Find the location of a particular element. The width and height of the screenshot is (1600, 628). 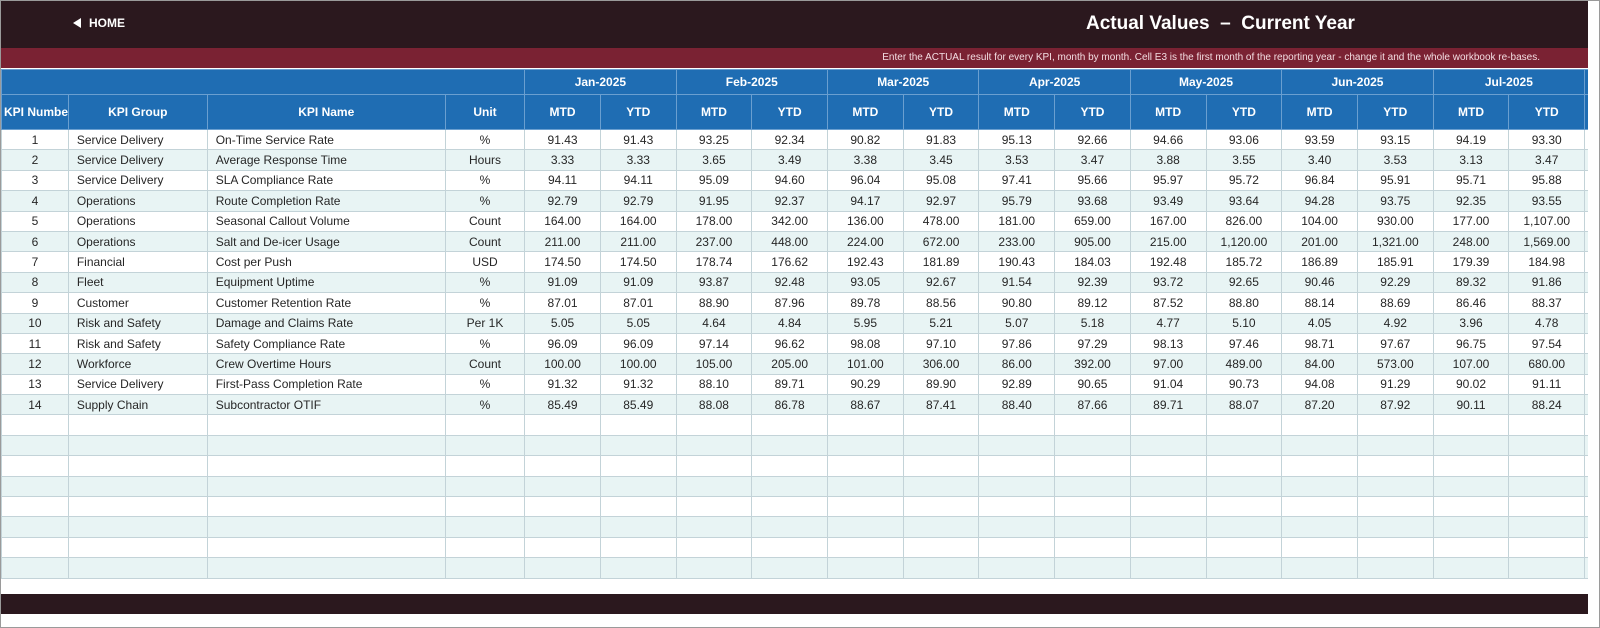

value-cell: 89.32 is located at coordinates (1471, 282).